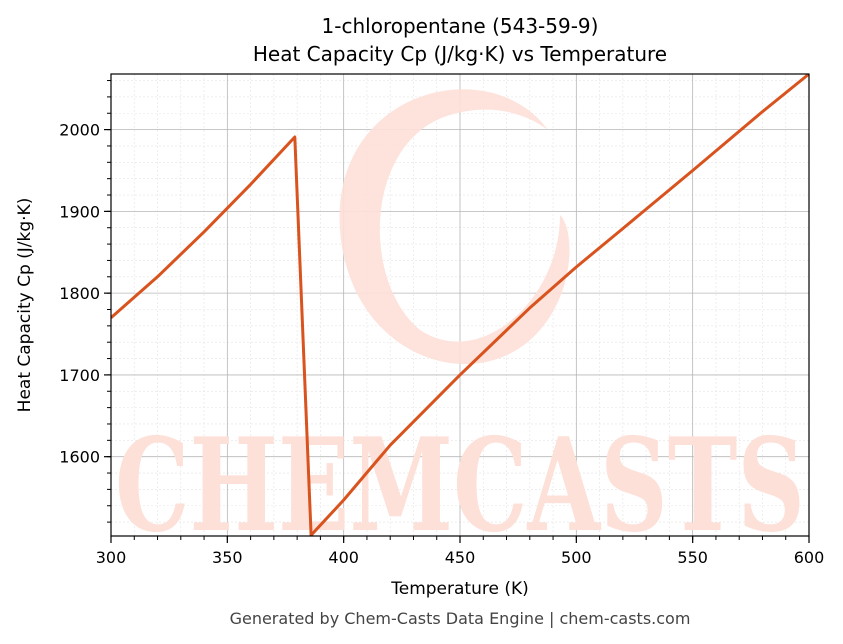  Describe the element at coordinates (460, 54) in the screenshot. I see `chart-subtitle: Heat Capacity Cp (J/kg·K) vs Temperature` at that location.